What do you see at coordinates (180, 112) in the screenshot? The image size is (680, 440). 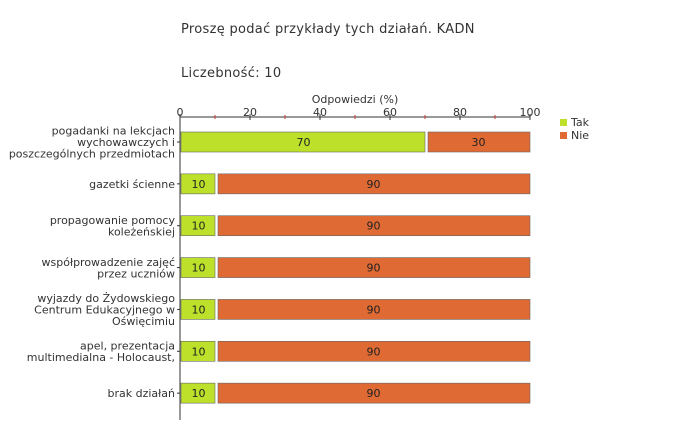 I see `x-tick-label: 0` at bounding box center [180, 112].